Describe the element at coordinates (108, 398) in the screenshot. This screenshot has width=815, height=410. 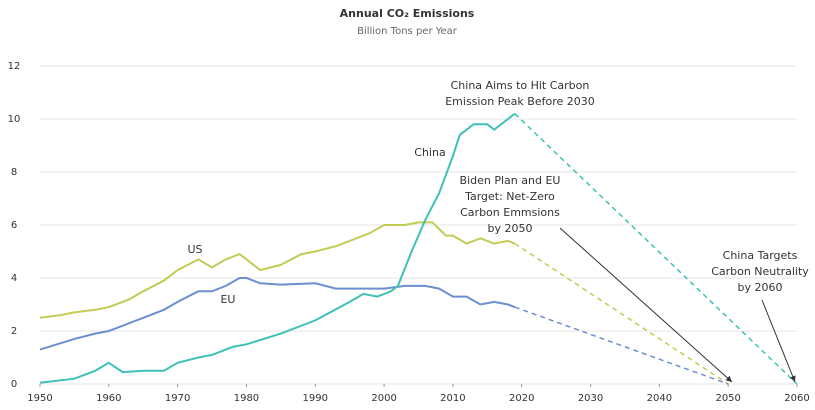
I see `x-tick-label: 1960` at that location.